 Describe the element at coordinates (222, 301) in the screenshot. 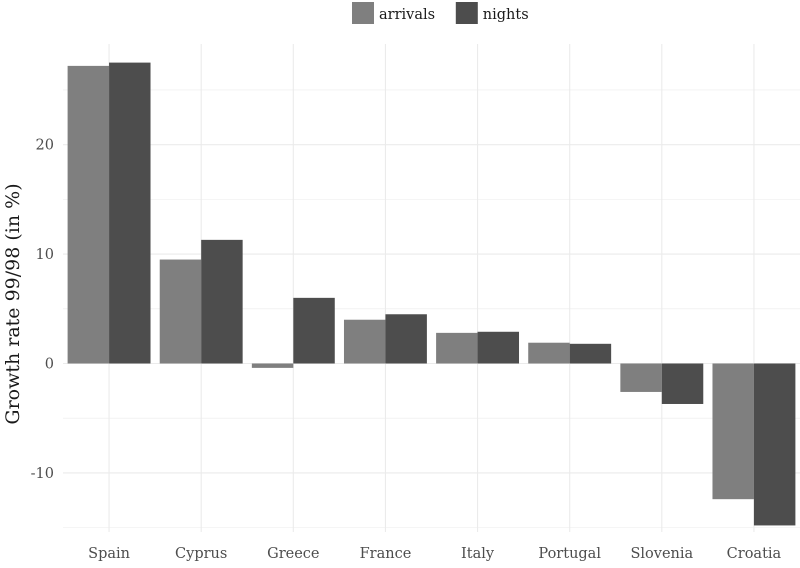

I see `bar-nights-cyprus` at that location.